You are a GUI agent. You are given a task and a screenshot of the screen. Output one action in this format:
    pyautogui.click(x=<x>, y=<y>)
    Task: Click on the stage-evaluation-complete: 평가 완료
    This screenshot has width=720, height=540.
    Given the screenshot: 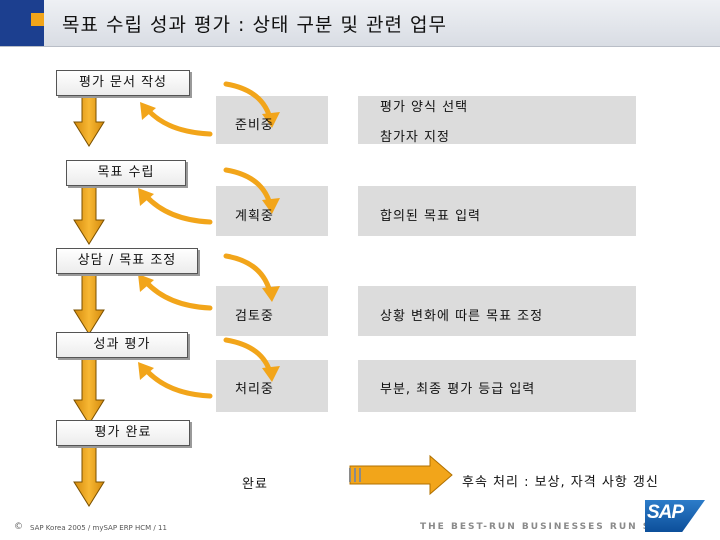 What is the action you would take?
    pyautogui.click(x=123, y=433)
    